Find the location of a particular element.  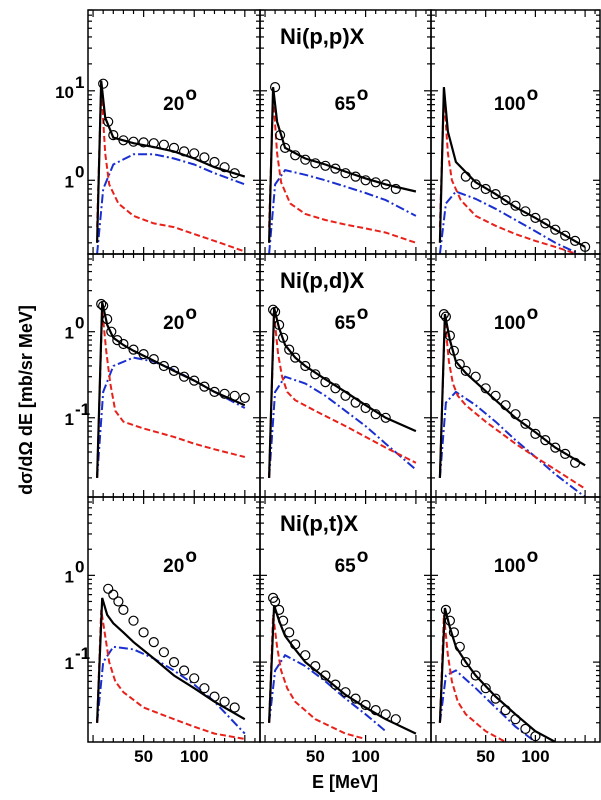

angle-value: 65 is located at coordinates (346, 104).